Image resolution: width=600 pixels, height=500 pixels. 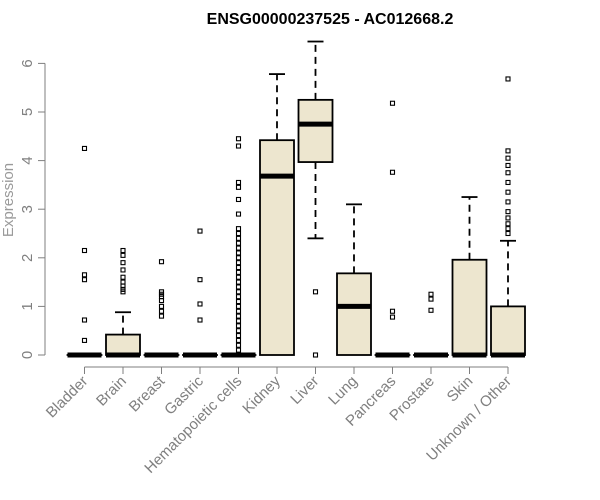 I want to click on chart-title: ENSG00000237525 - AC012668.2, so click(x=330, y=19).